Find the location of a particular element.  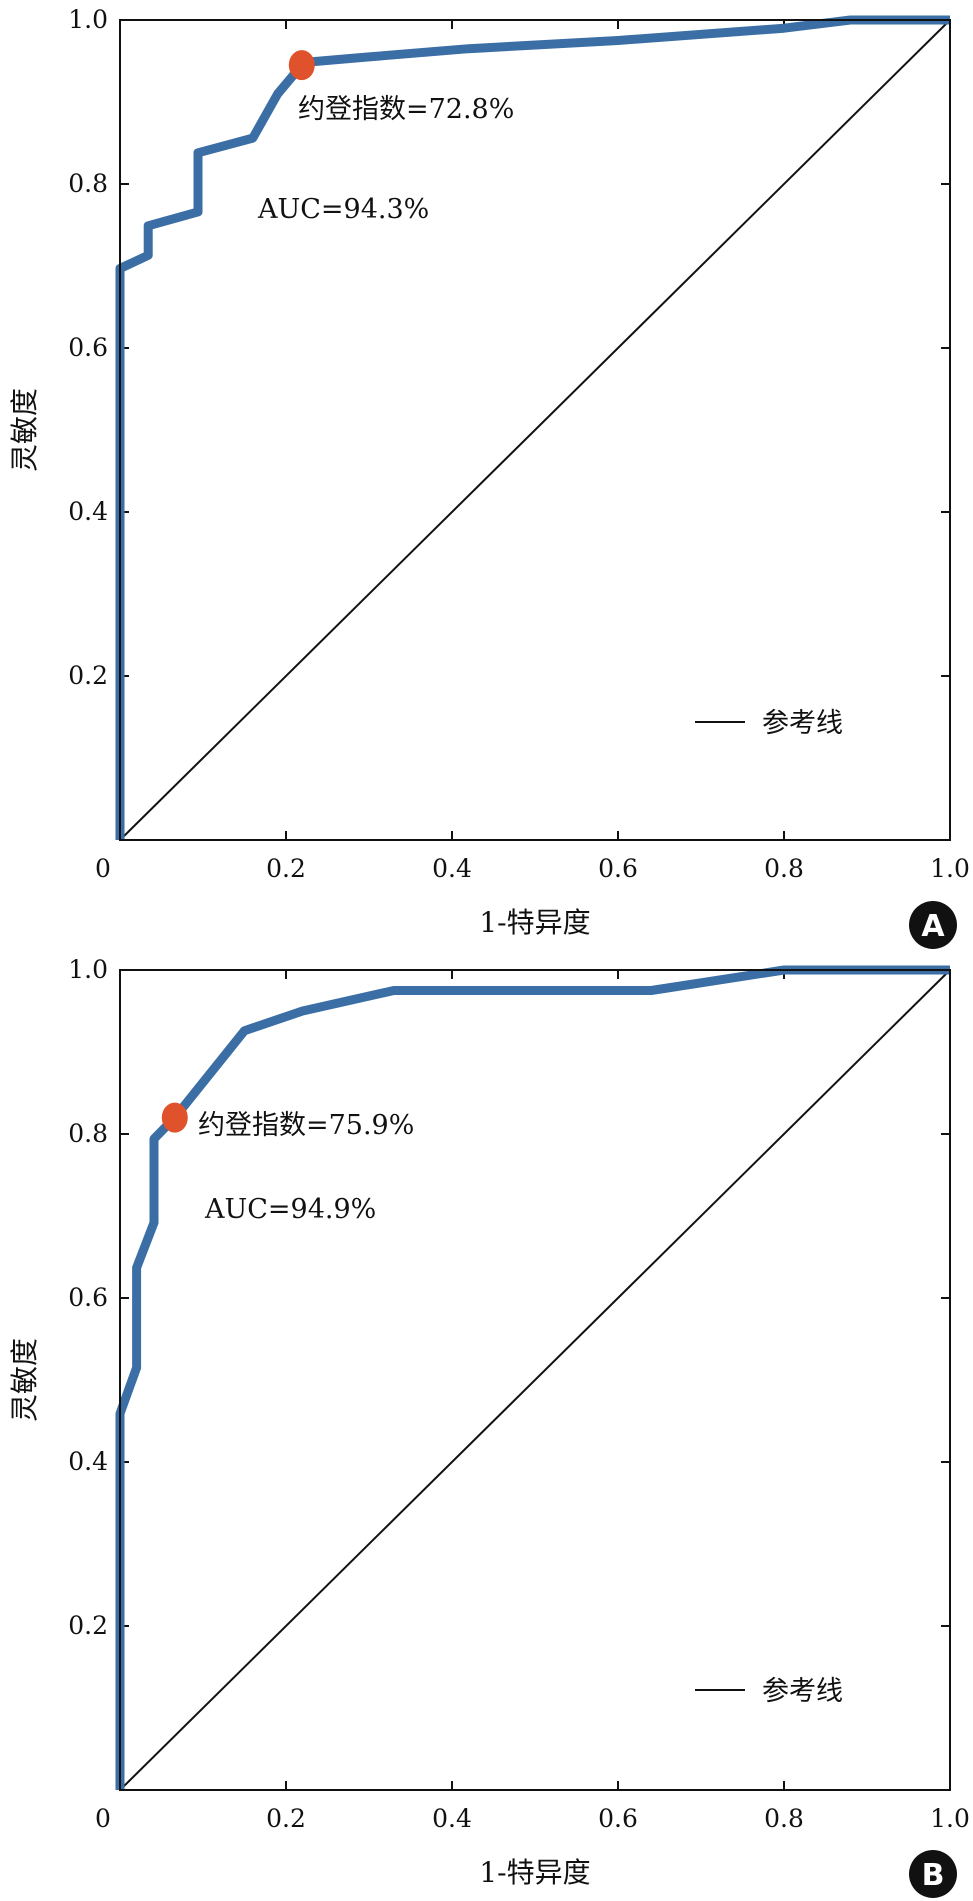

auc-label: AUC=94.9% is located at coordinates (290, 1209).